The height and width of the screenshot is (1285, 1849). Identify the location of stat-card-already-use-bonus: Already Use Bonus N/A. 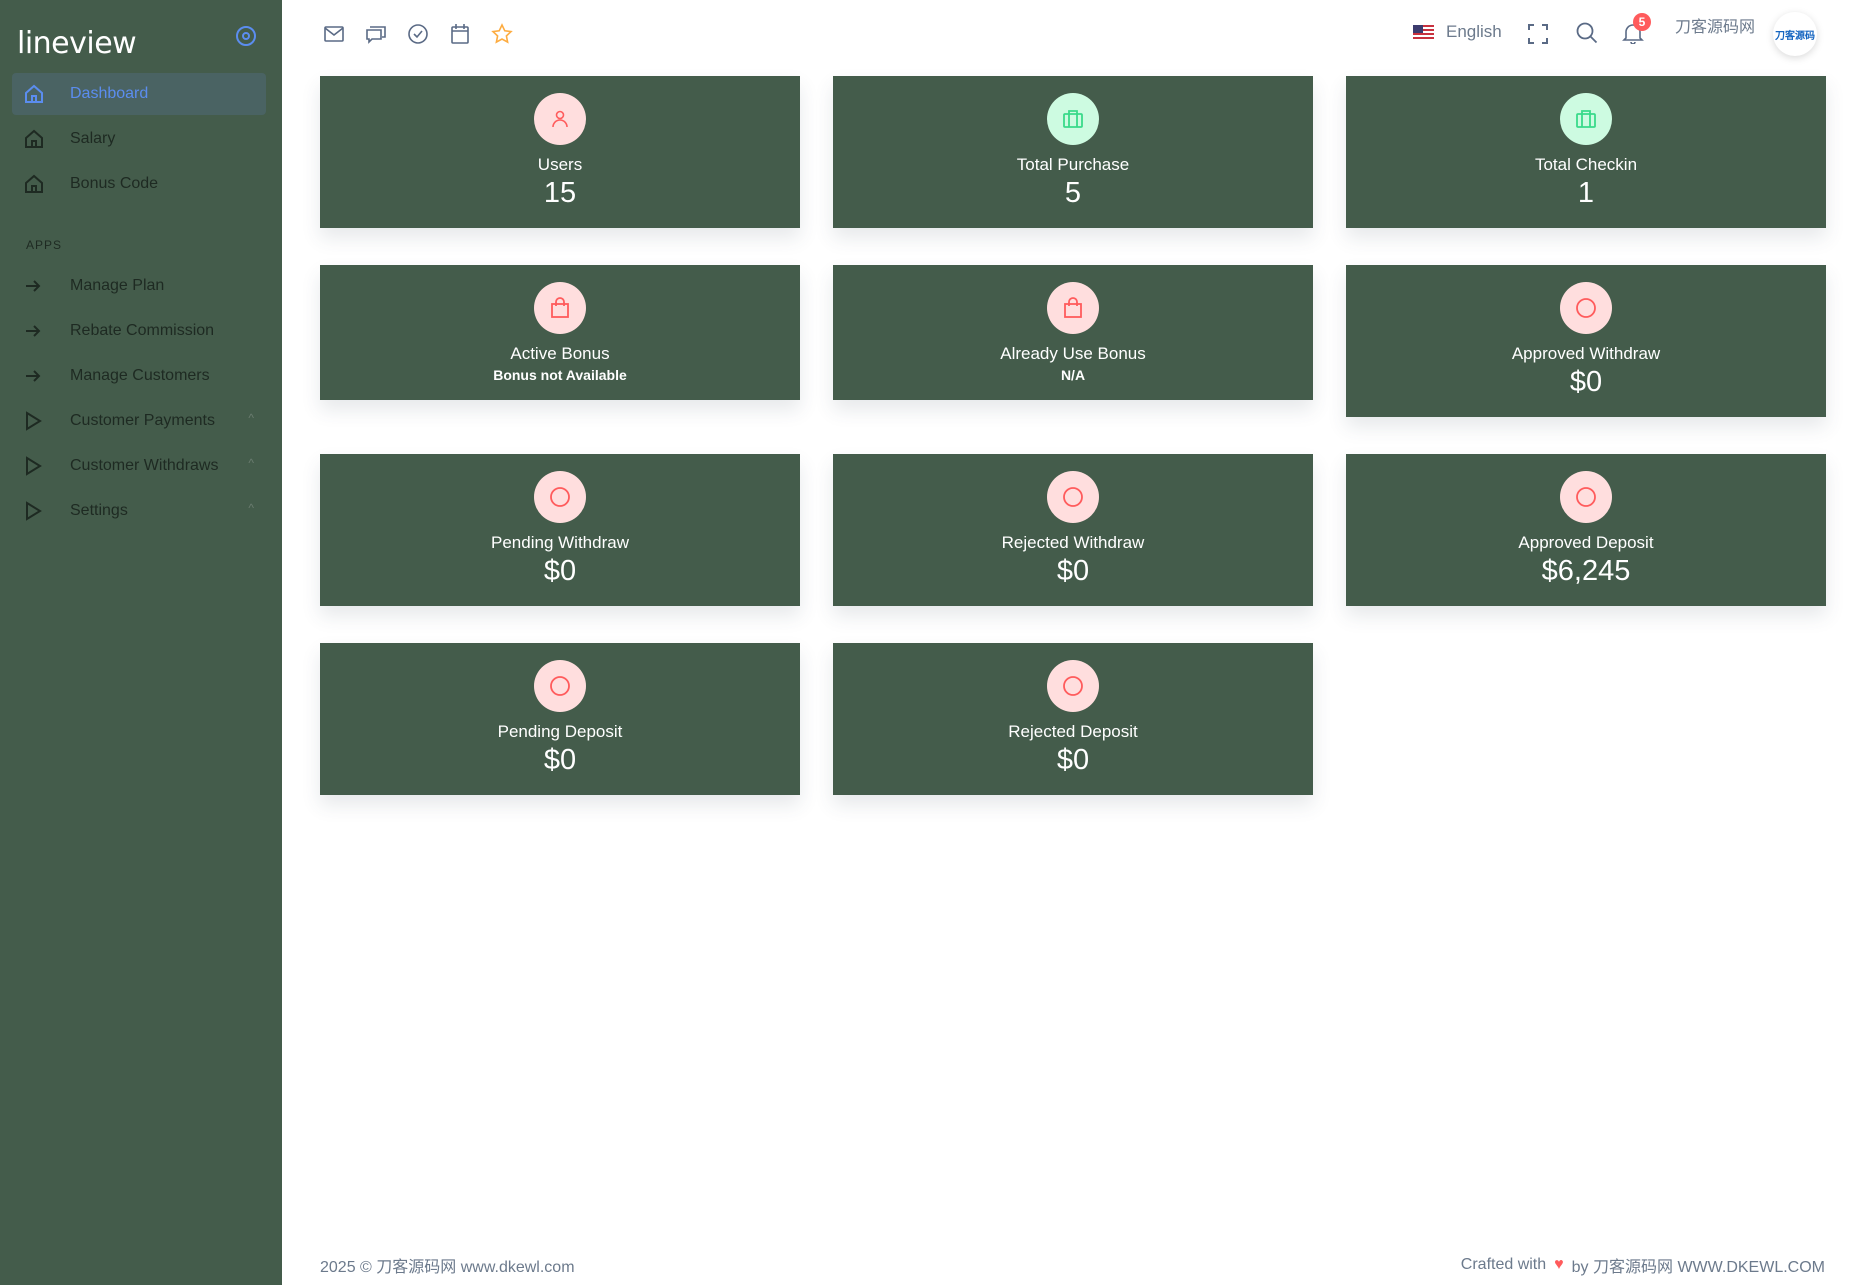
(1073, 332).